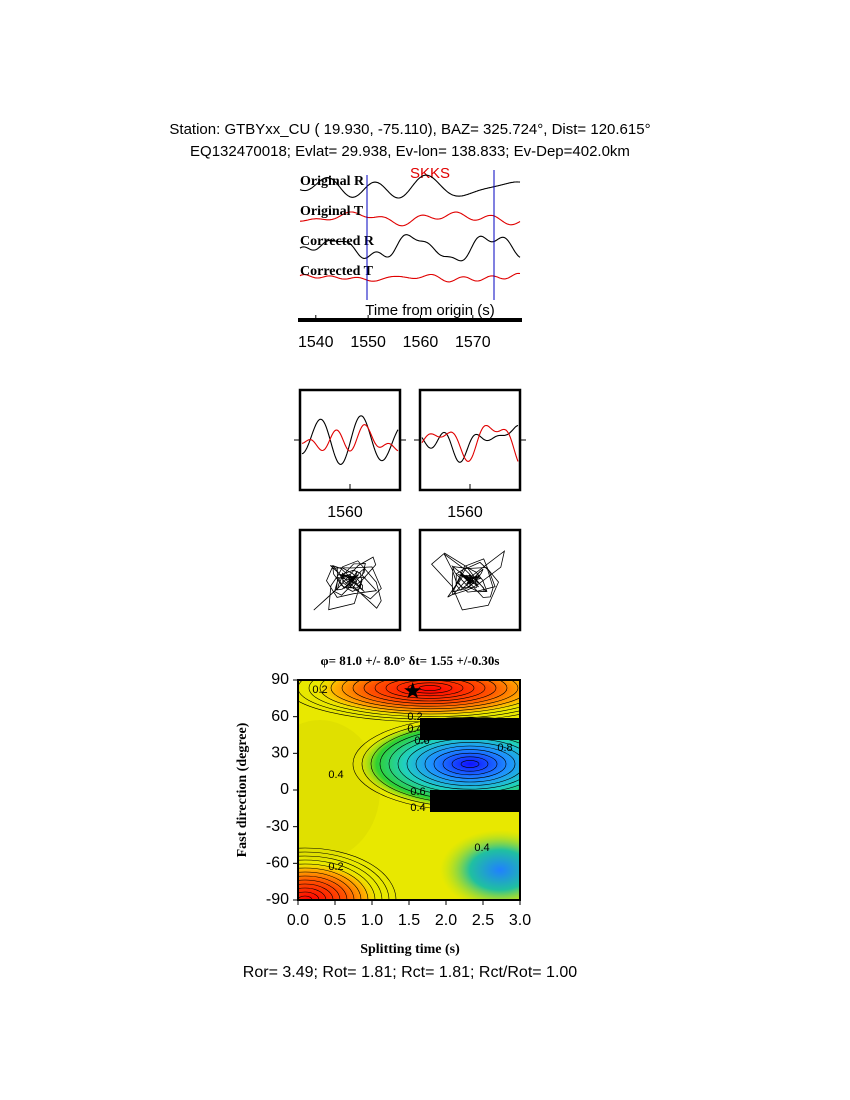 The image size is (850, 1100). I want to click on y-axis-label: Fast direction (degree), so click(242, 789).